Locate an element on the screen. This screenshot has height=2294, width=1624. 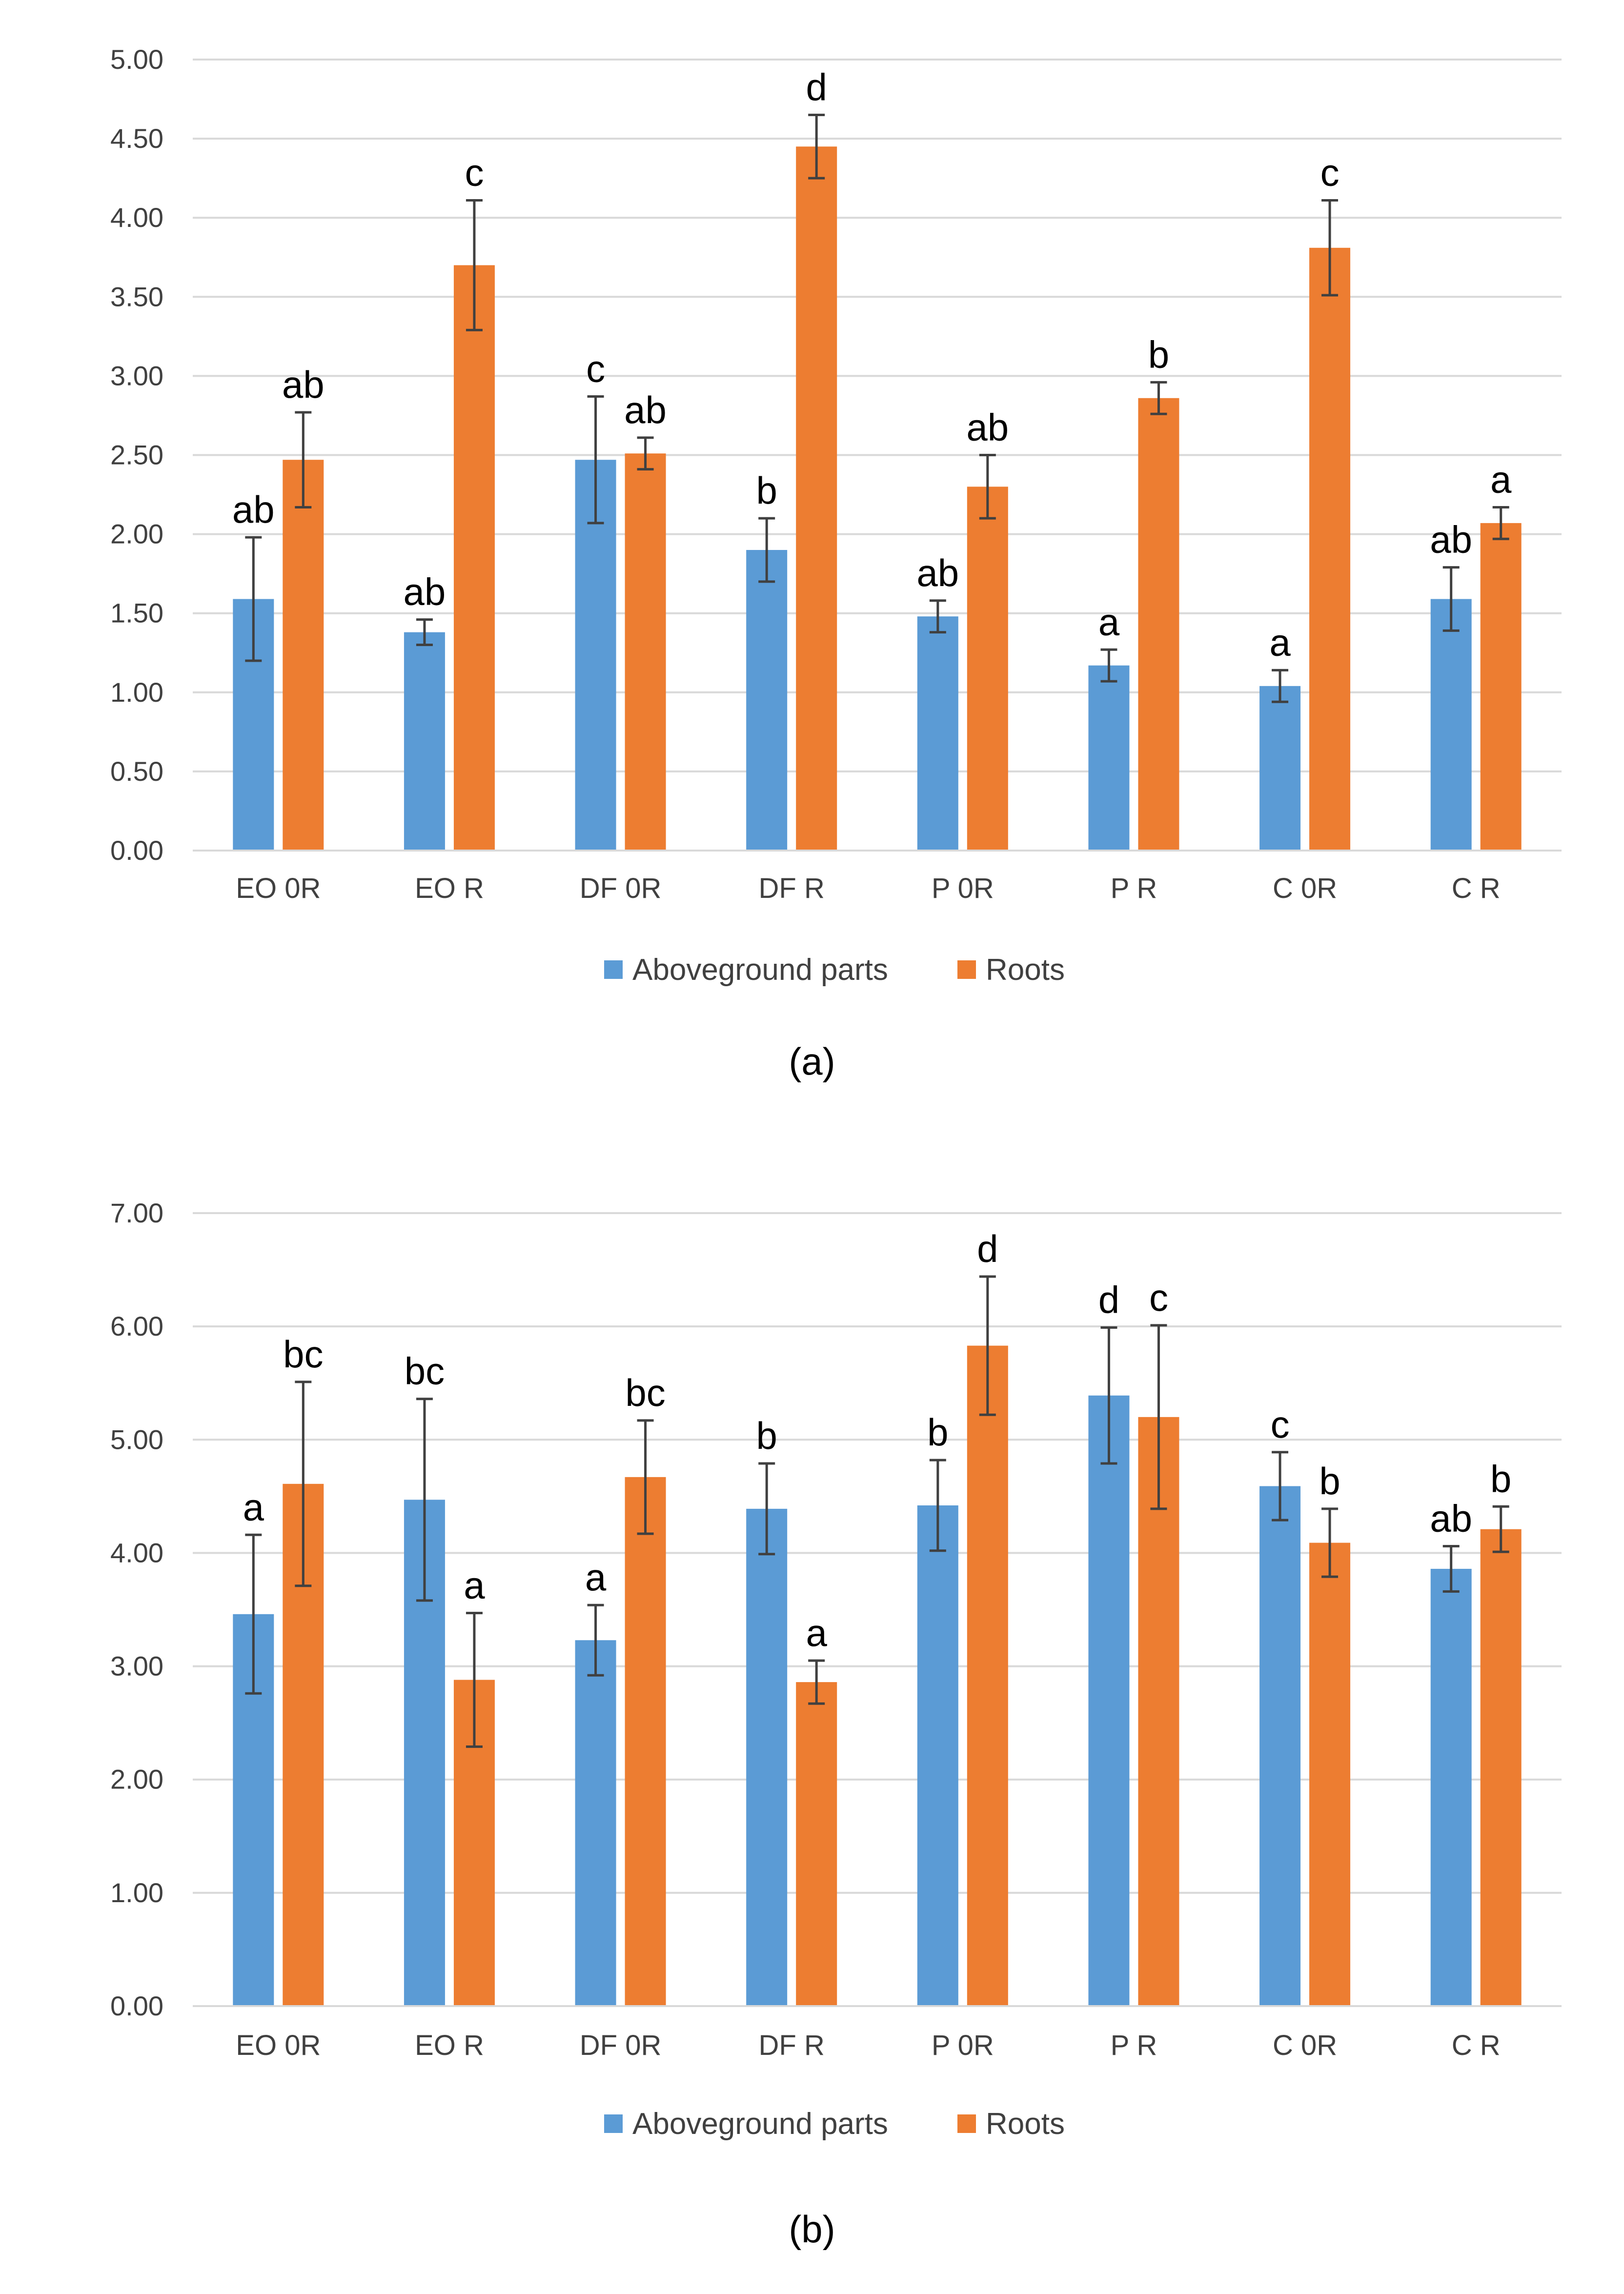
y-tick-label: 7.00 is located at coordinates (136, 1213).